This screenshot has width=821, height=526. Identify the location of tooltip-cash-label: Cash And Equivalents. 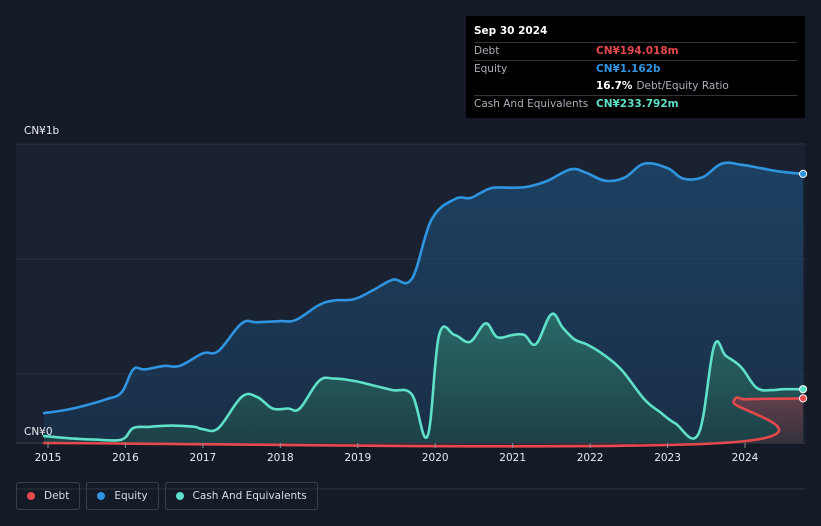
(531, 104).